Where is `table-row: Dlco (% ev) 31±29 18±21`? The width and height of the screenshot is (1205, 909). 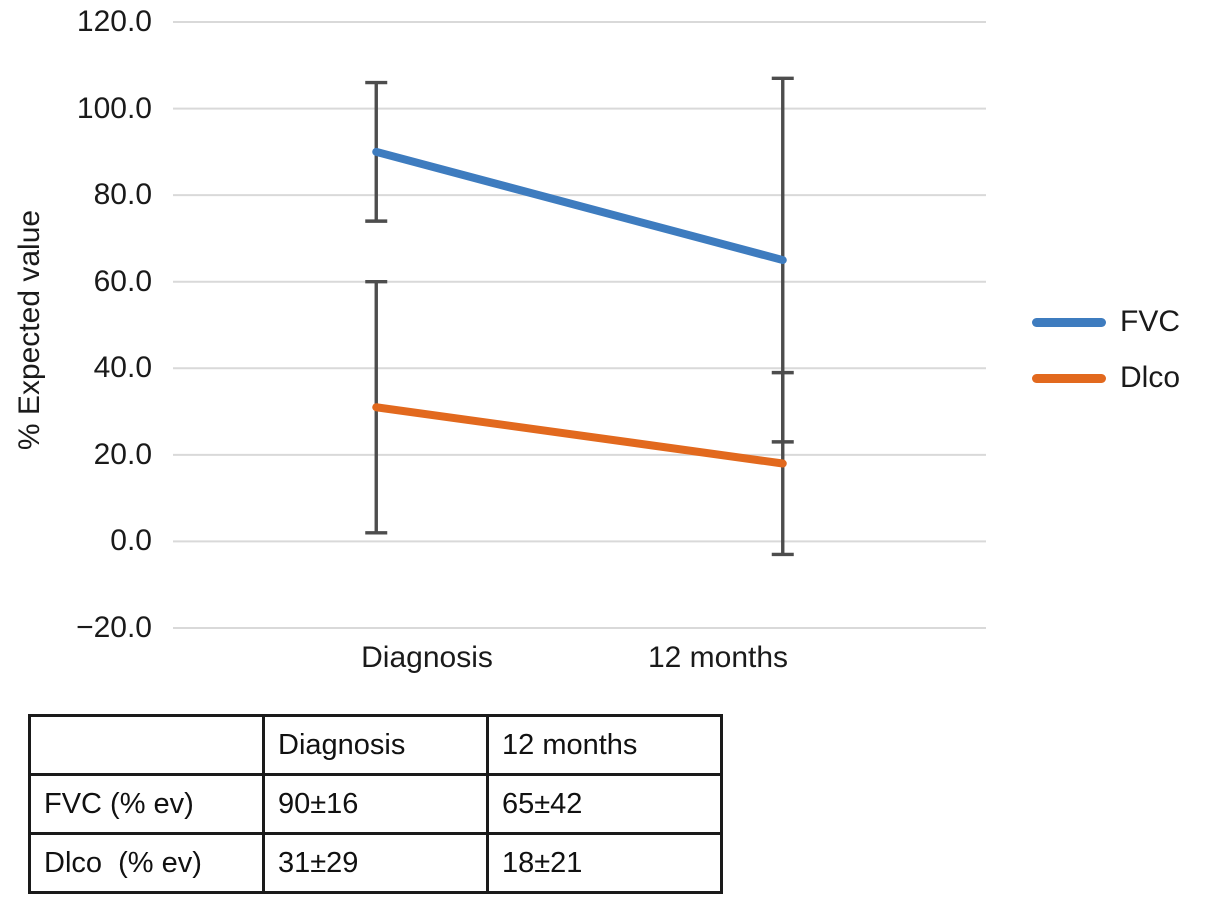
table-row: Dlco (% ev) 31±29 18±21 is located at coordinates (375, 863).